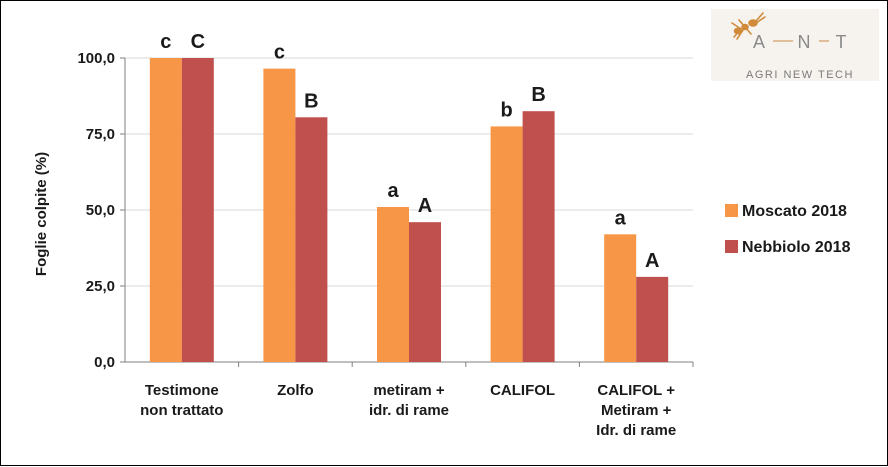 The height and width of the screenshot is (467, 888). What do you see at coordinates (295, 390) in the screenshot?
I see `x-tick-label: Zolfo` at bounding box center [295, 390].